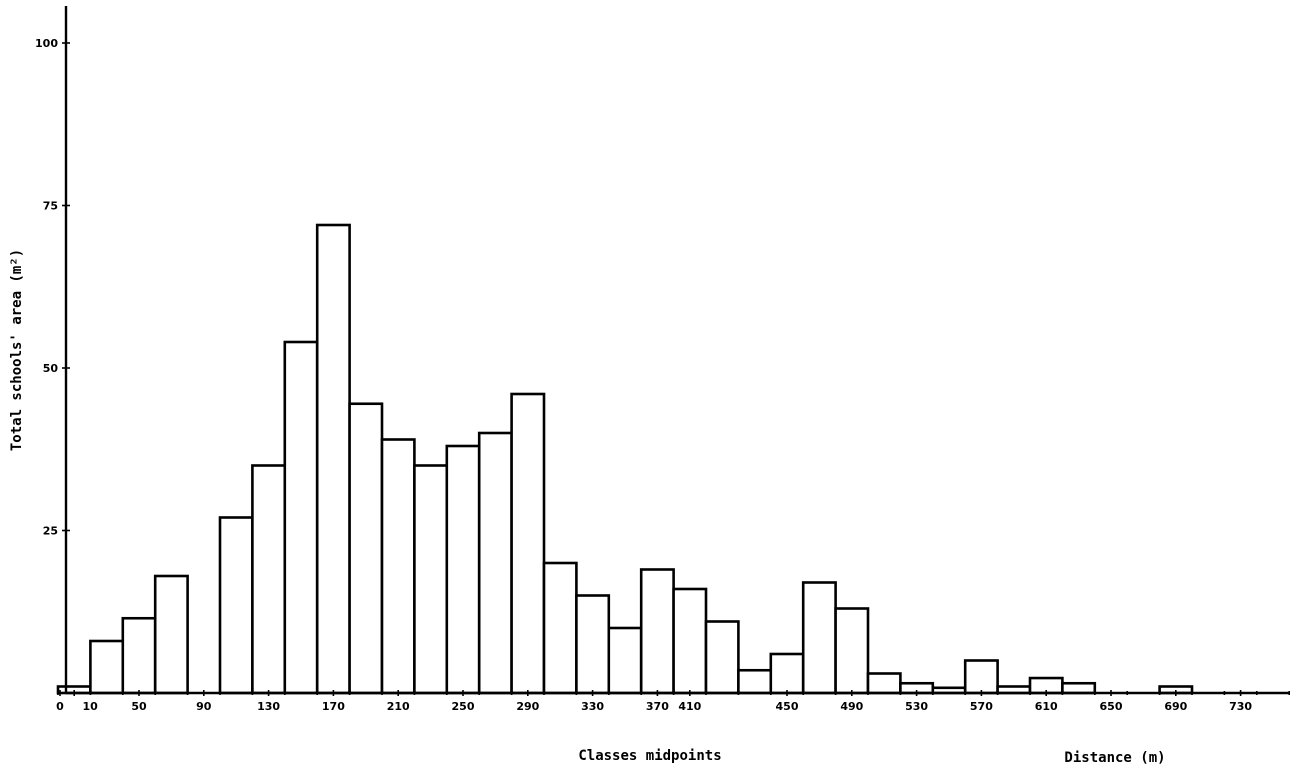 The width and height of the screenshot is (1300, 767). I want to click on x-tick-label-490: 490, so click(851, 706).